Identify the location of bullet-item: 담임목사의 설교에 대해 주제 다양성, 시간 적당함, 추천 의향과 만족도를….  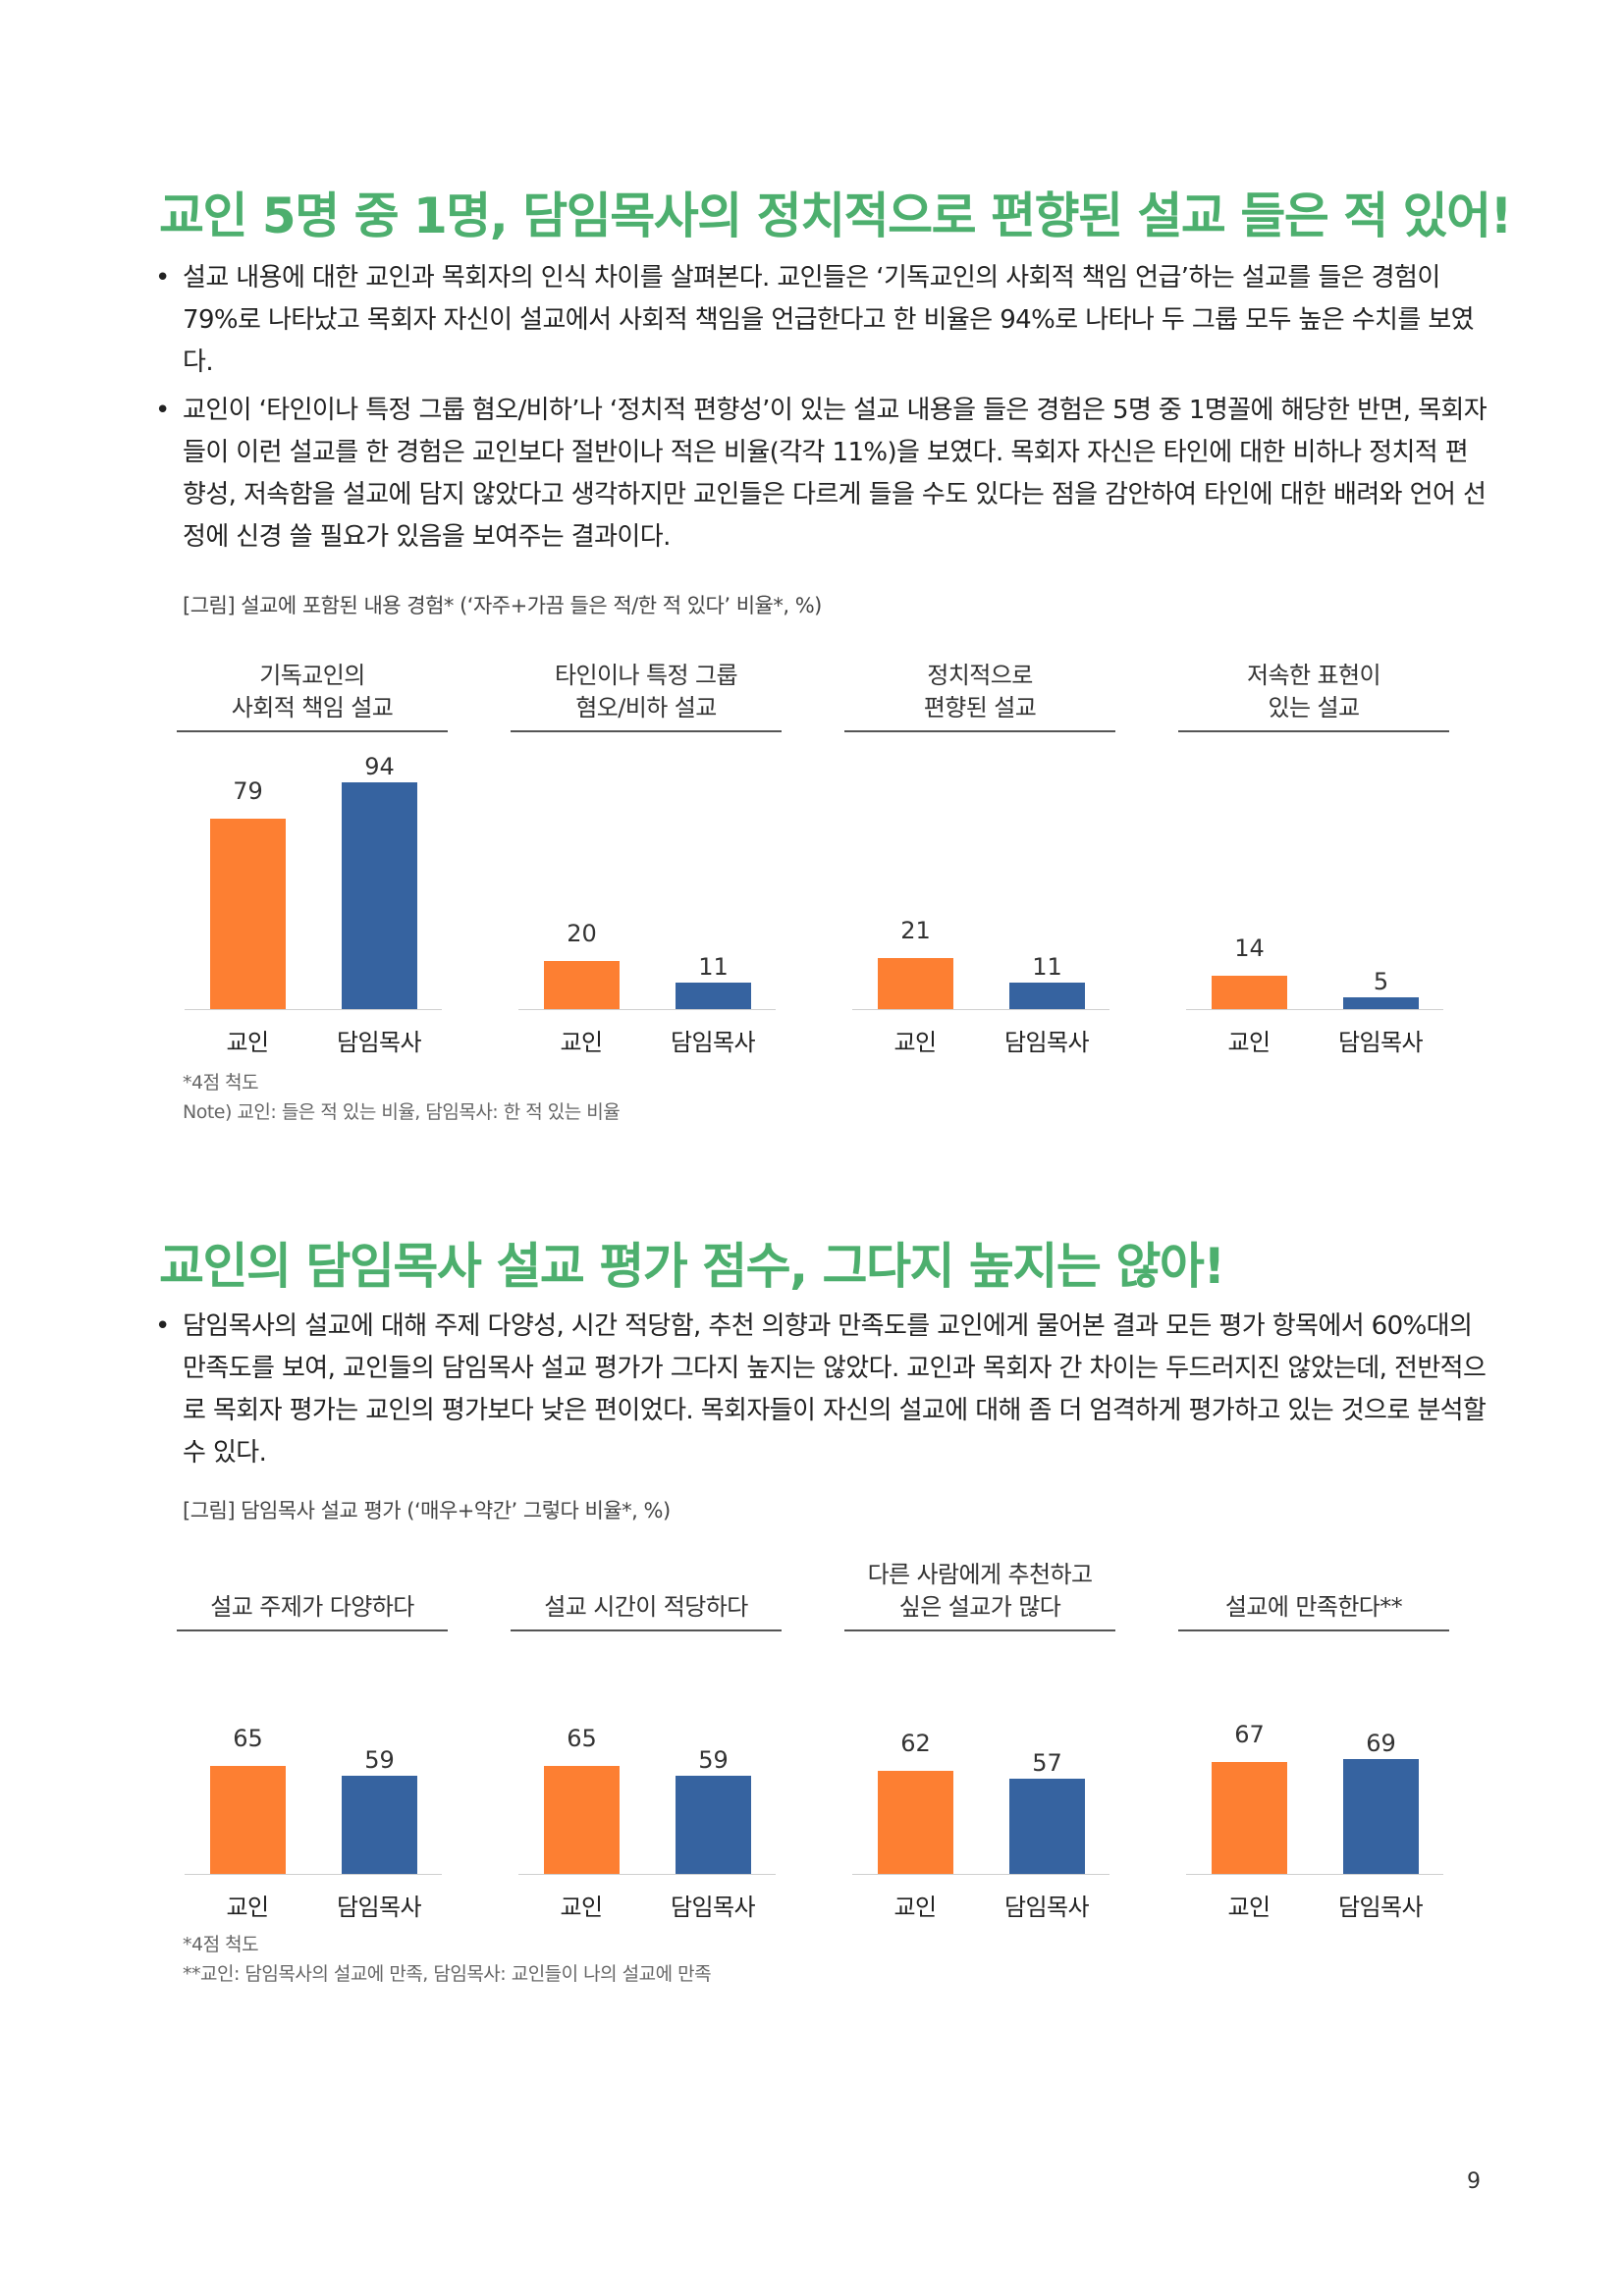
(822, 1390).